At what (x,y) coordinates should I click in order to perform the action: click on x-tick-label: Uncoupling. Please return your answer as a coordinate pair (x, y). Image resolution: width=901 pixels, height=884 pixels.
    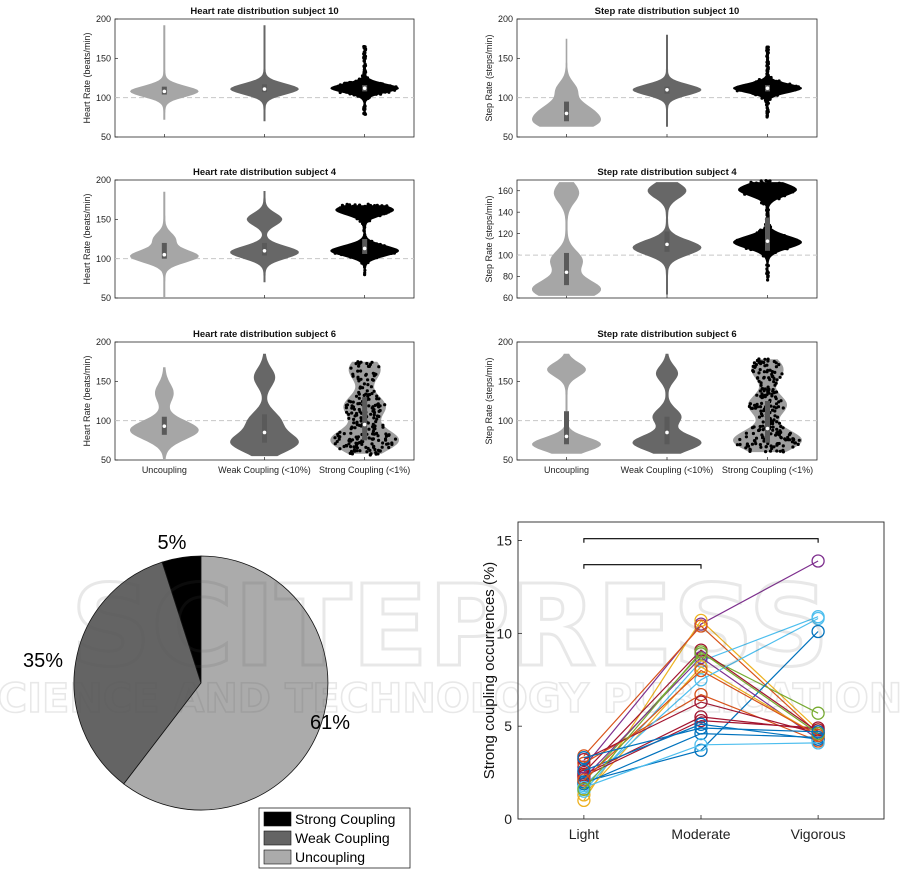
    Looking at the image, I should click on (164, 470).